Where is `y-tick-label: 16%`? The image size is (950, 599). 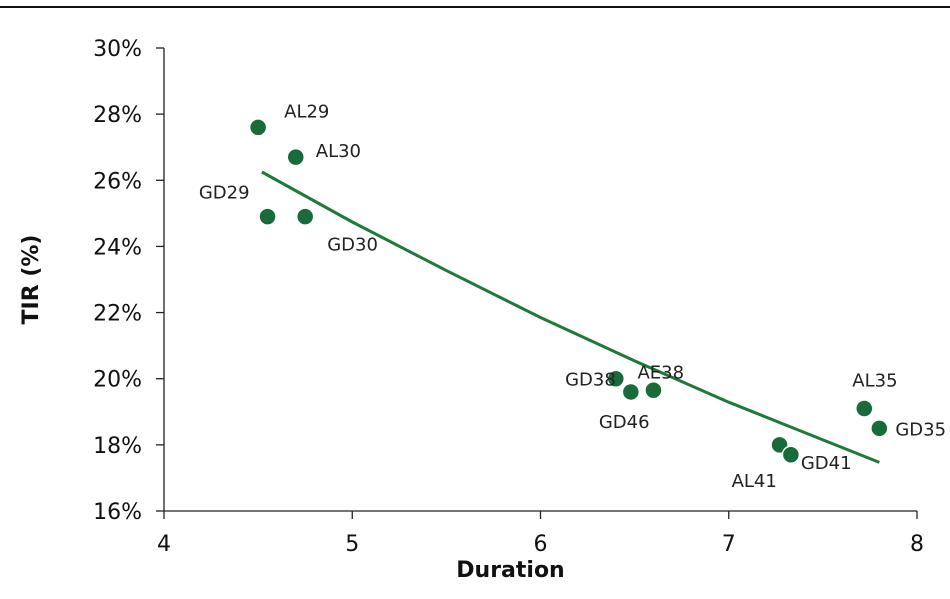
y-tick-label: 16% is located at coordinates (117, 512).